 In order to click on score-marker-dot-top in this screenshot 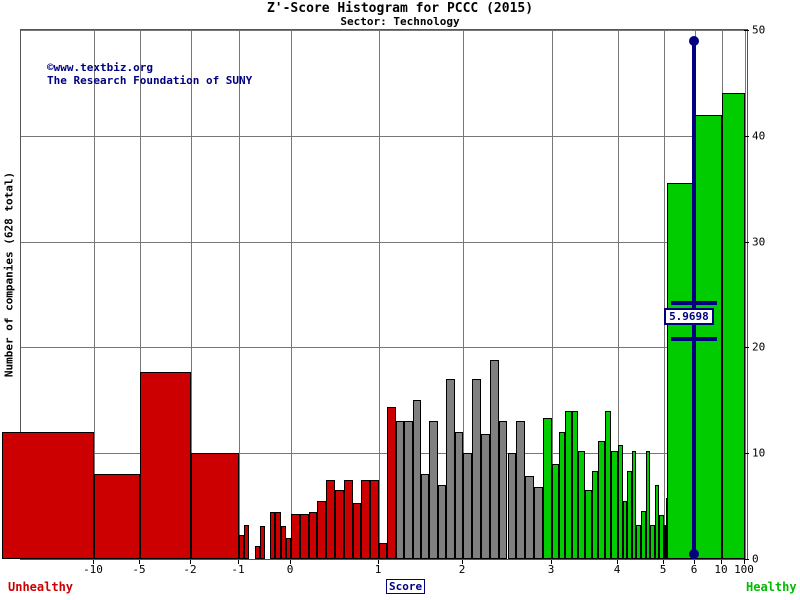, I will do `click(694, 41)`.